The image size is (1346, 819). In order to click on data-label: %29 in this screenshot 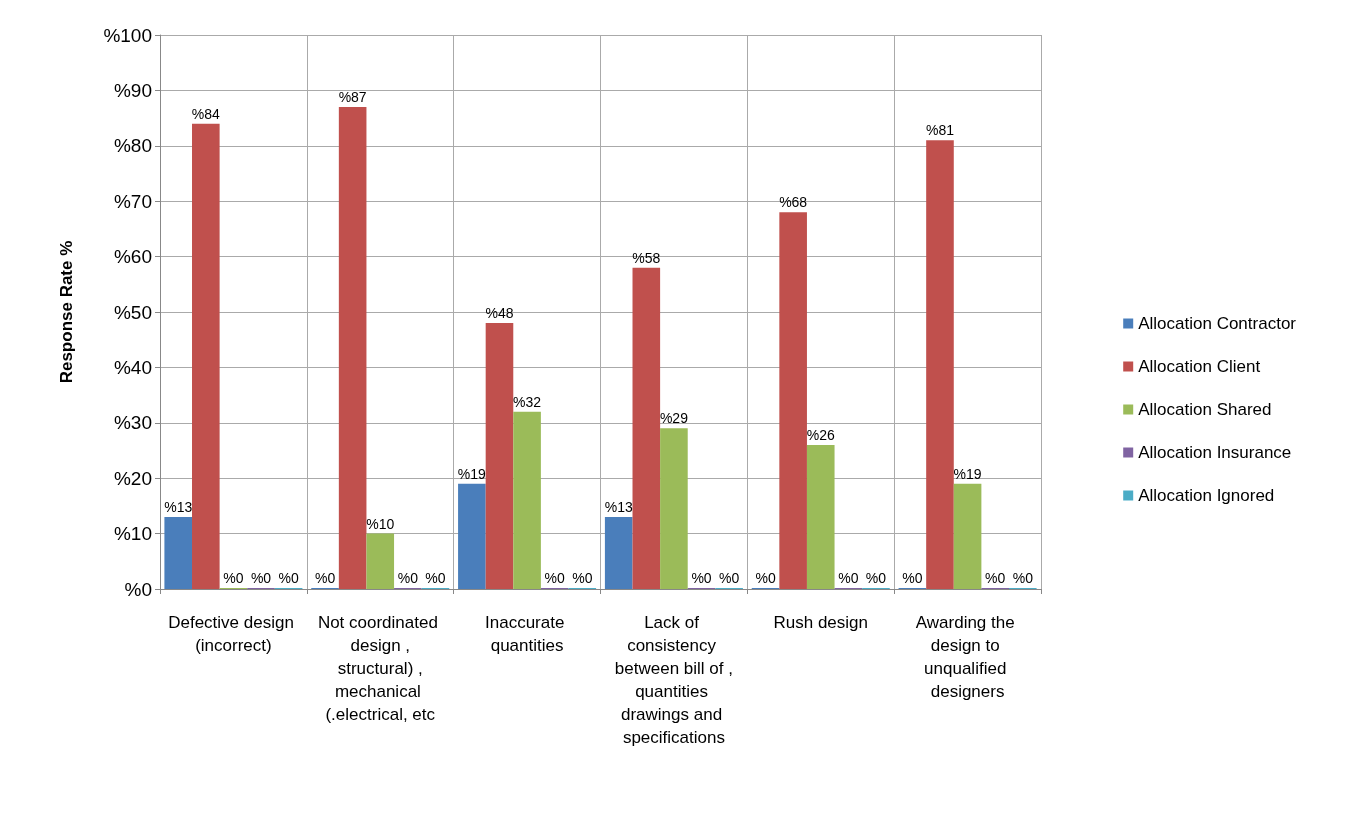, I will do `click(674, 418)`.